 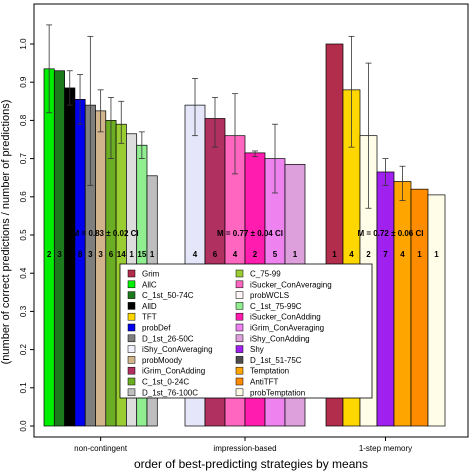 I want to click on legend-label: iSucker_ConAveraging, so click(x=291, y=284).